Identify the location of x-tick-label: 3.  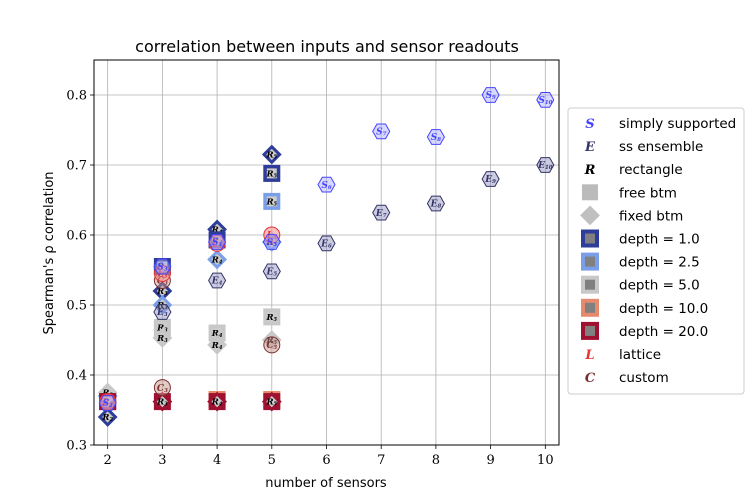
(162, 460).